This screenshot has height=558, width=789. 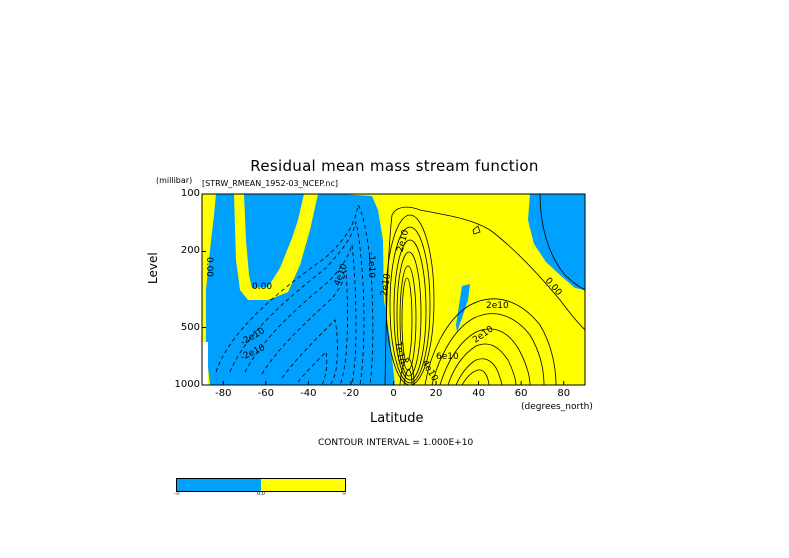 What do you see at coordinates (396, 443) in the screenshot?
I see `contour-interval-note: CONTOUR INTERVAL = 1.000E+10` at bounding box center [396, 443].